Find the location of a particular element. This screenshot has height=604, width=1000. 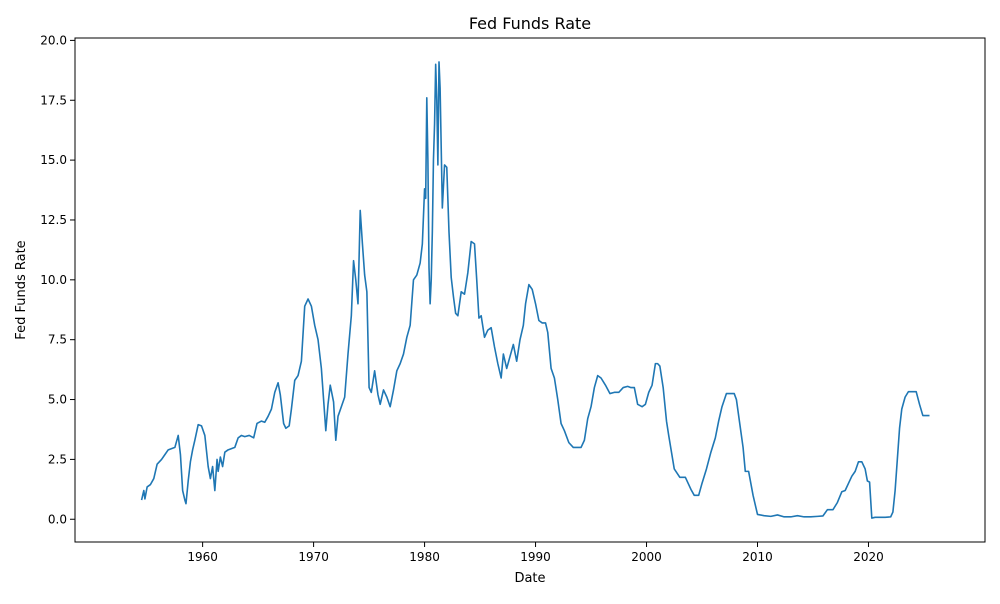

x-axis: 1960 1970 1980 1990 2000 2010 2020 is located at coordinates (535, 553).